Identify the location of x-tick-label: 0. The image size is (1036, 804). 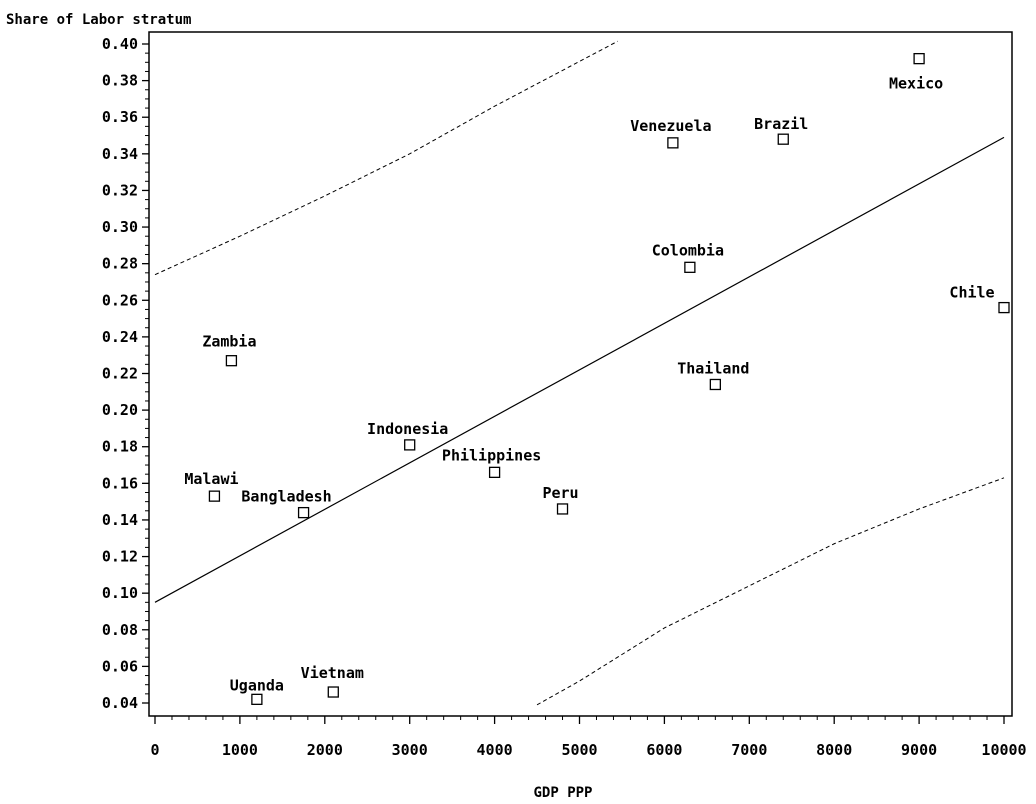
(154, 750).